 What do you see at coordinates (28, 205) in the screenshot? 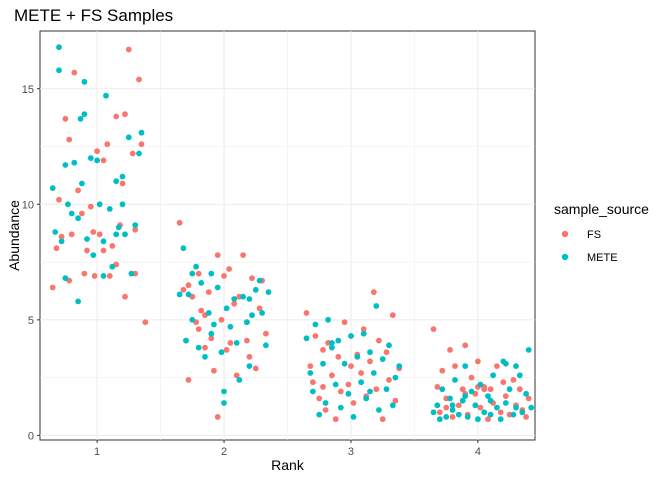
I see `y-tick-label: 10` at bounding box center [28, 205].